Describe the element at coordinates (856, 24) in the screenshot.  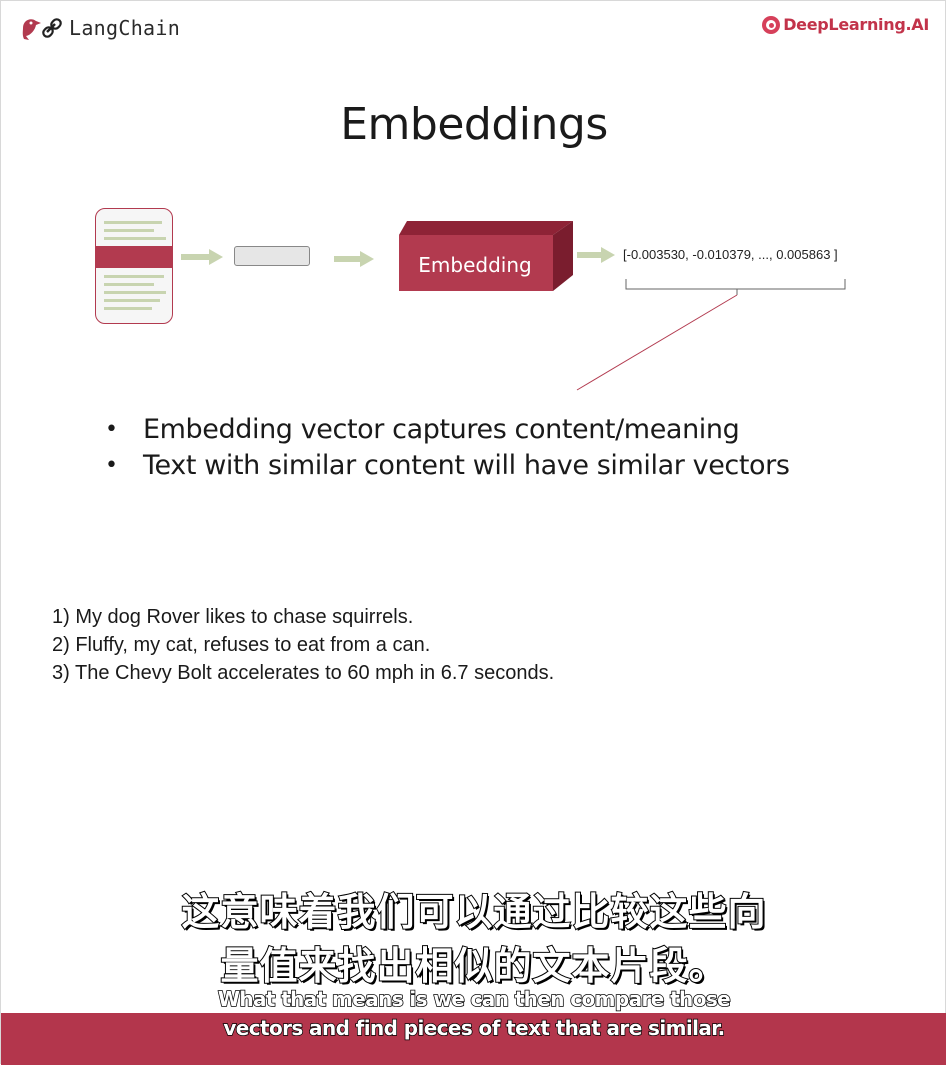
I see `deeplearning-wordmark: DeepLearning.AI` at that location.